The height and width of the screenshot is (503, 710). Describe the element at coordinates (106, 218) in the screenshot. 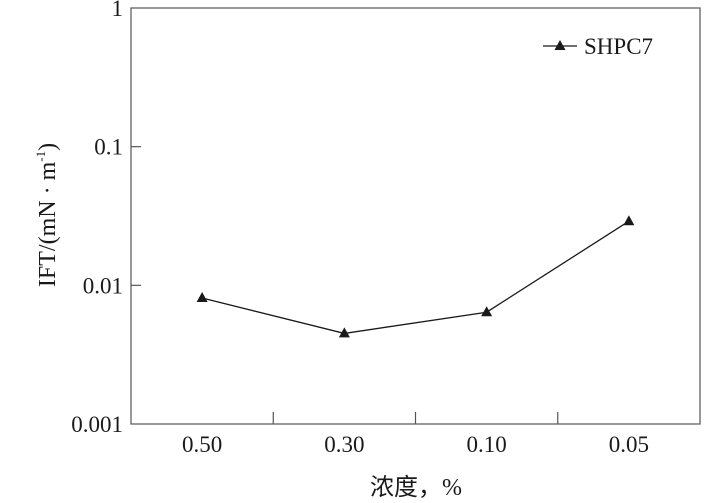

I see `y-axis: 0.001 0.01 0.1 1` at that location.